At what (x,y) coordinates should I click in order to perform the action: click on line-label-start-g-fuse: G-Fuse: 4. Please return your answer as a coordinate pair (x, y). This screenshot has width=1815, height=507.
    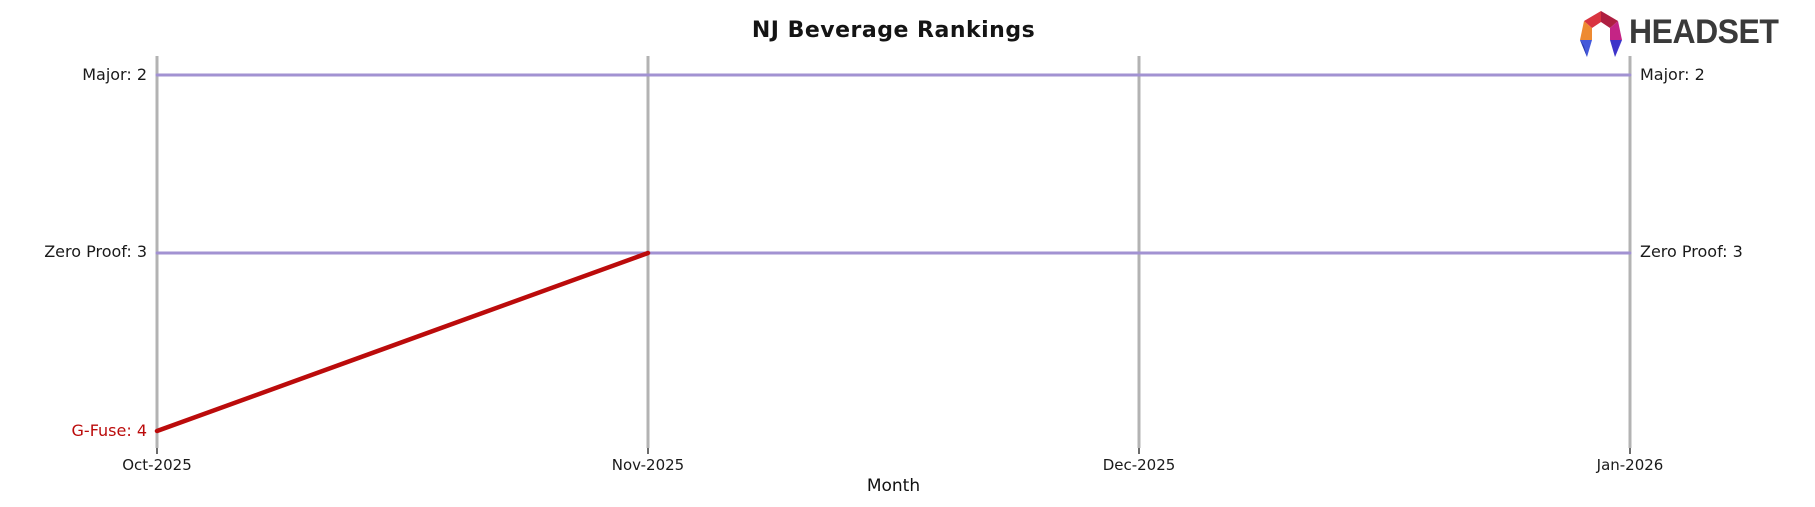
    Looking at the image, I should click on (109, 430).